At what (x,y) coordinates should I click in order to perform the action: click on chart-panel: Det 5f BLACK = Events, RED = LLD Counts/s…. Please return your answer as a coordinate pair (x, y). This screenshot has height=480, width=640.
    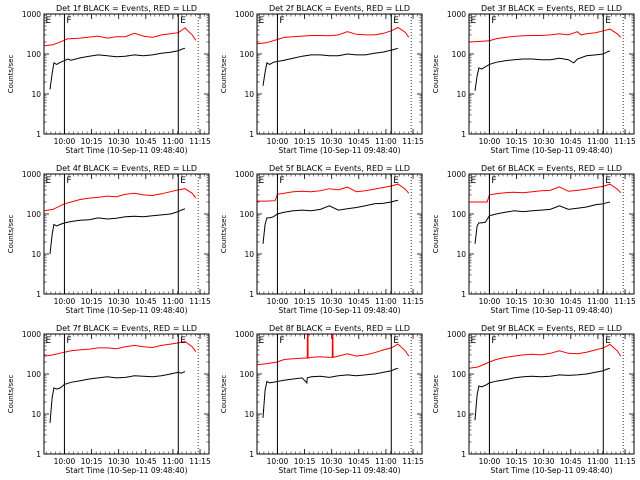
    Looking at the image, I should click on (322, 239).